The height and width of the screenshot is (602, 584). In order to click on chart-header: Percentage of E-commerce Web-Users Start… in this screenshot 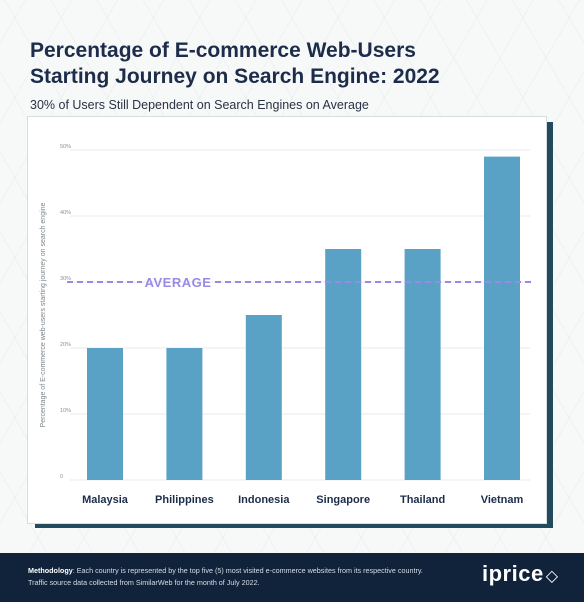, I will do `click(290, 75)`.